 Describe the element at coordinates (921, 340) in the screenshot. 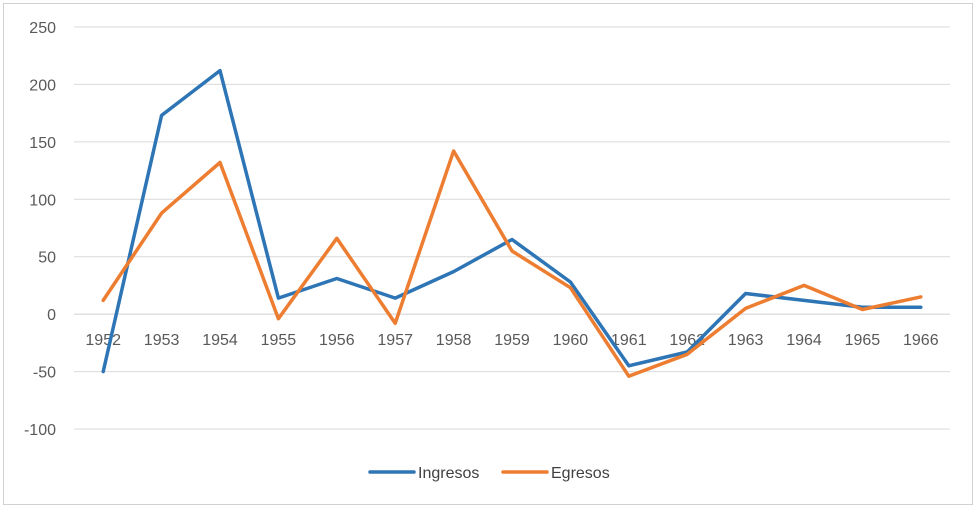

I see `x-tick-label: 1966` at that location.